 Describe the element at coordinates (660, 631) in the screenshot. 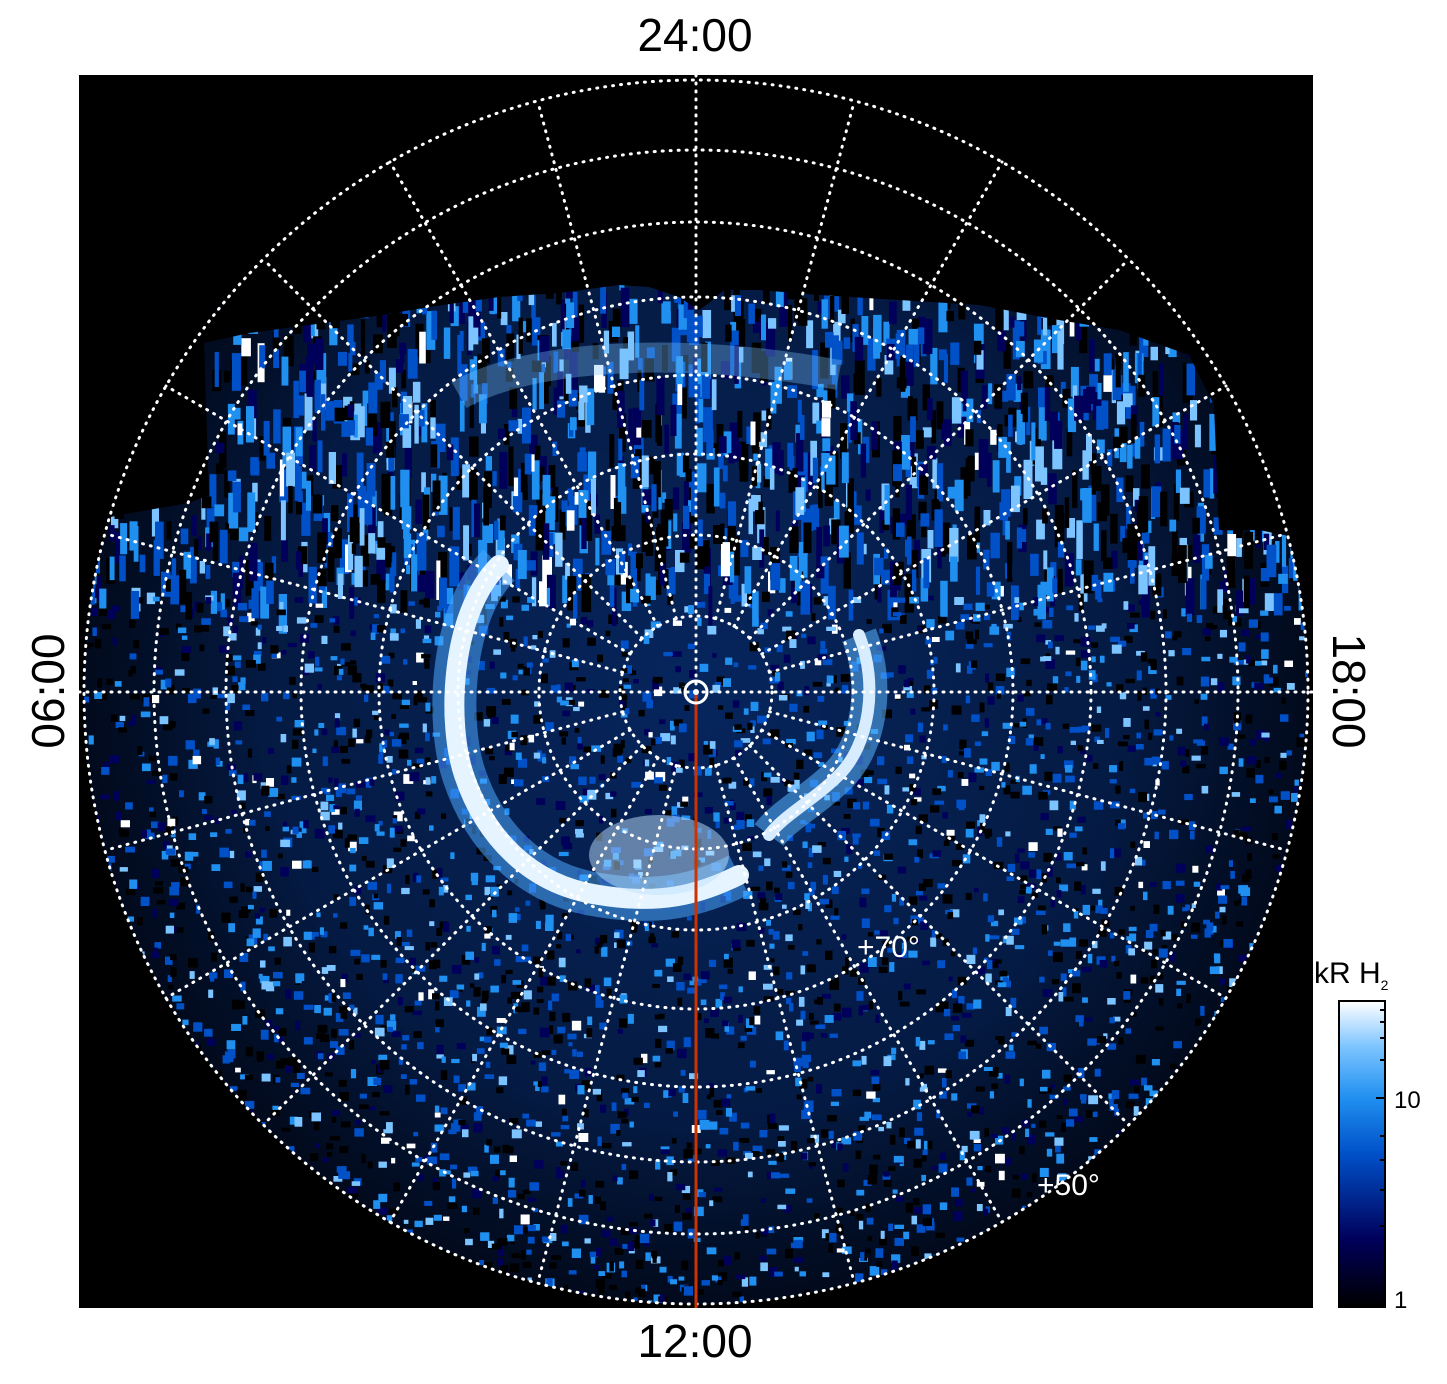

I see `auroral-oval` at that location.